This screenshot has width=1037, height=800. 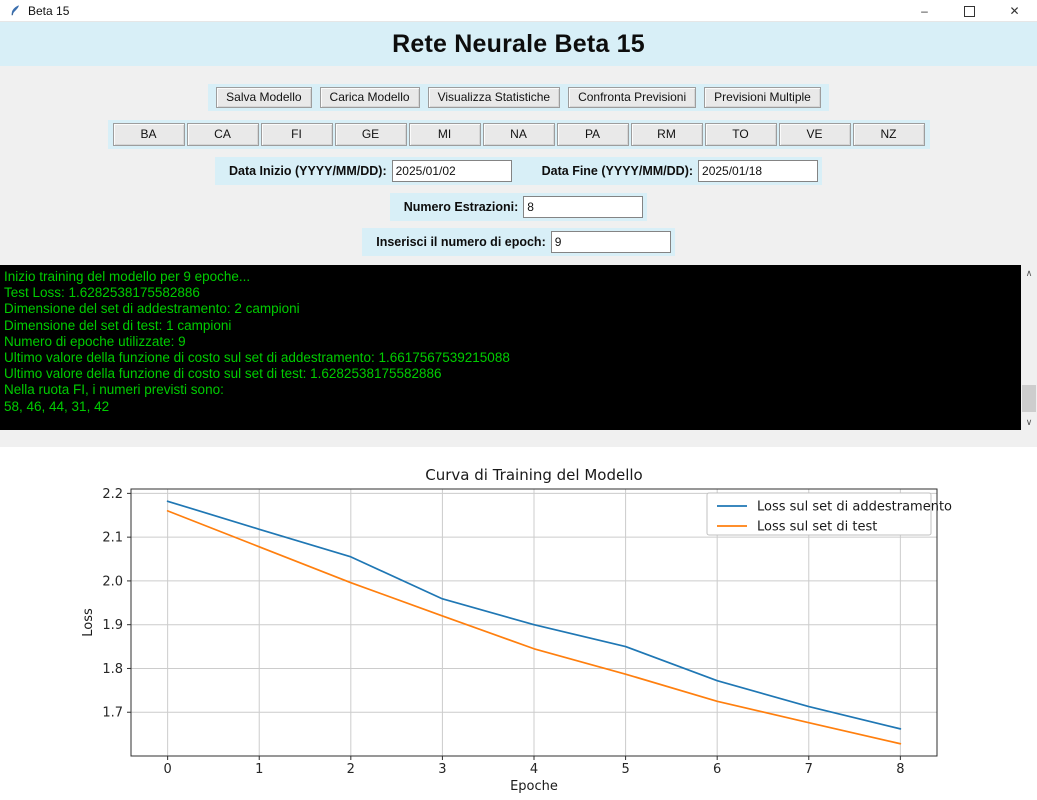 What do you see at coordinates (112, 538) in the screenshot?
I see `tick-label-y: 2.1` at bounding box center [112, 538].